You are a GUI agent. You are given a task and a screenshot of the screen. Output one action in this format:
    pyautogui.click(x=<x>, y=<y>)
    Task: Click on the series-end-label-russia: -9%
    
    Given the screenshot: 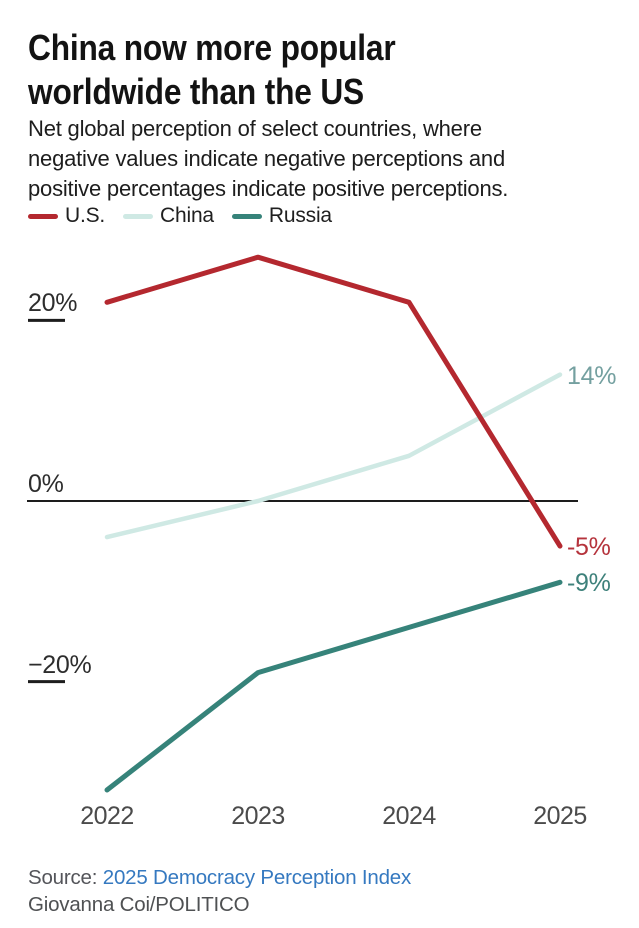 What is the action you would take?
    pyautogui.click(x=589, y=583)
    